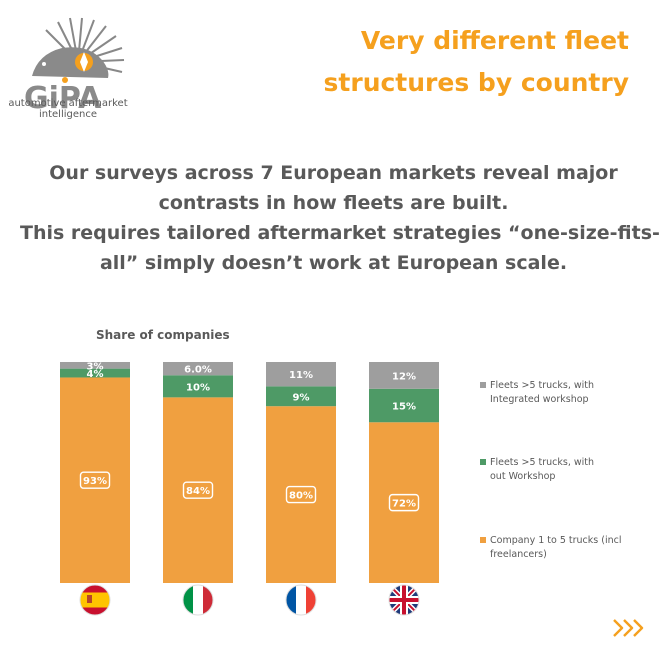 The image size is (667, 661). I want to click on data-label-italy-fleets-5-trucks-with-integrated-workshop: 6.0%, so click(198, 370).